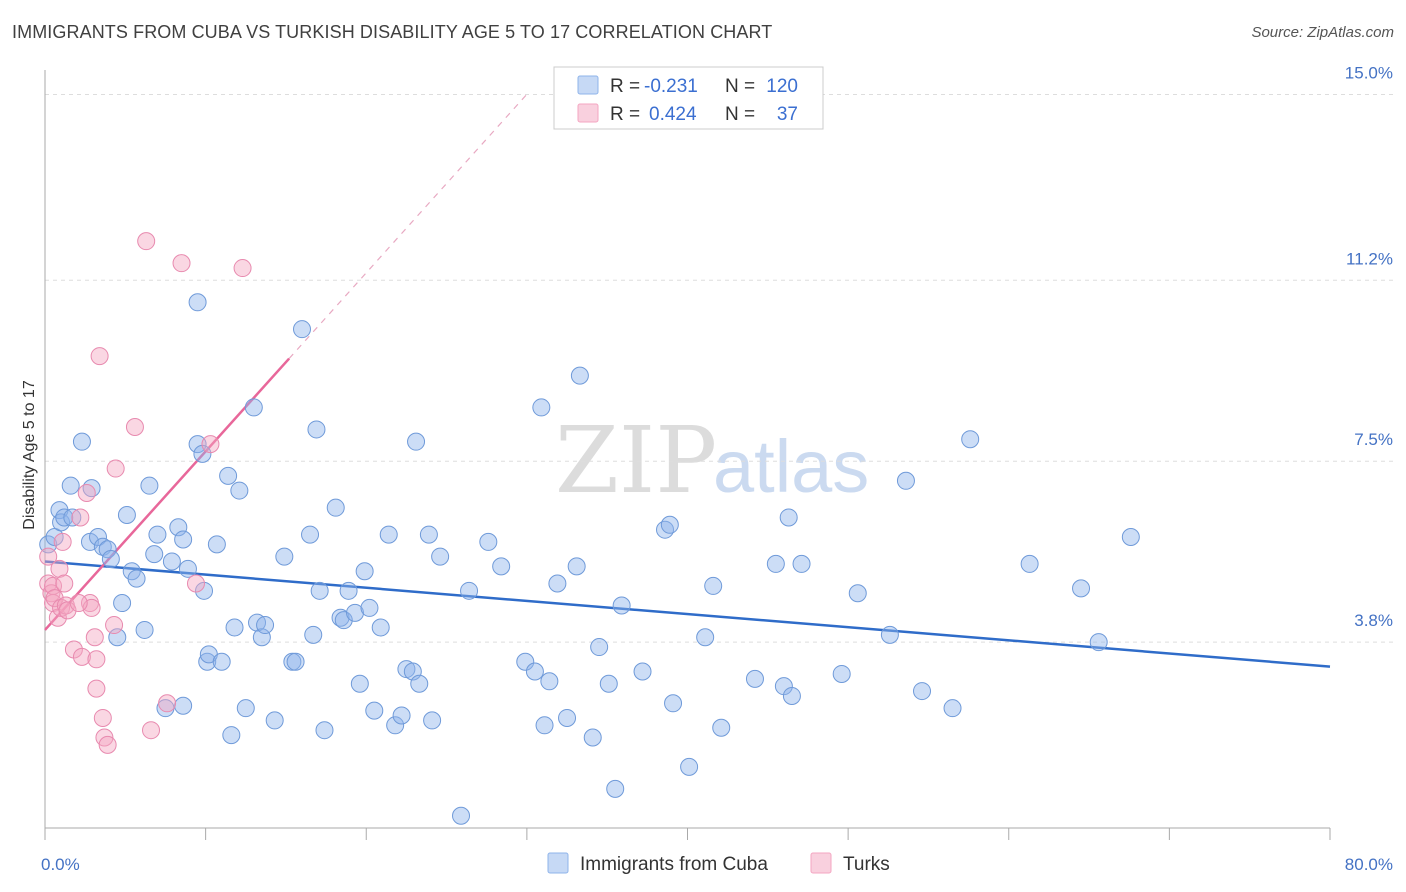  Describe the element at coordinates (1369, 864) in the screenshot. I see `x-tick-label-1: 80.0%` at that location.